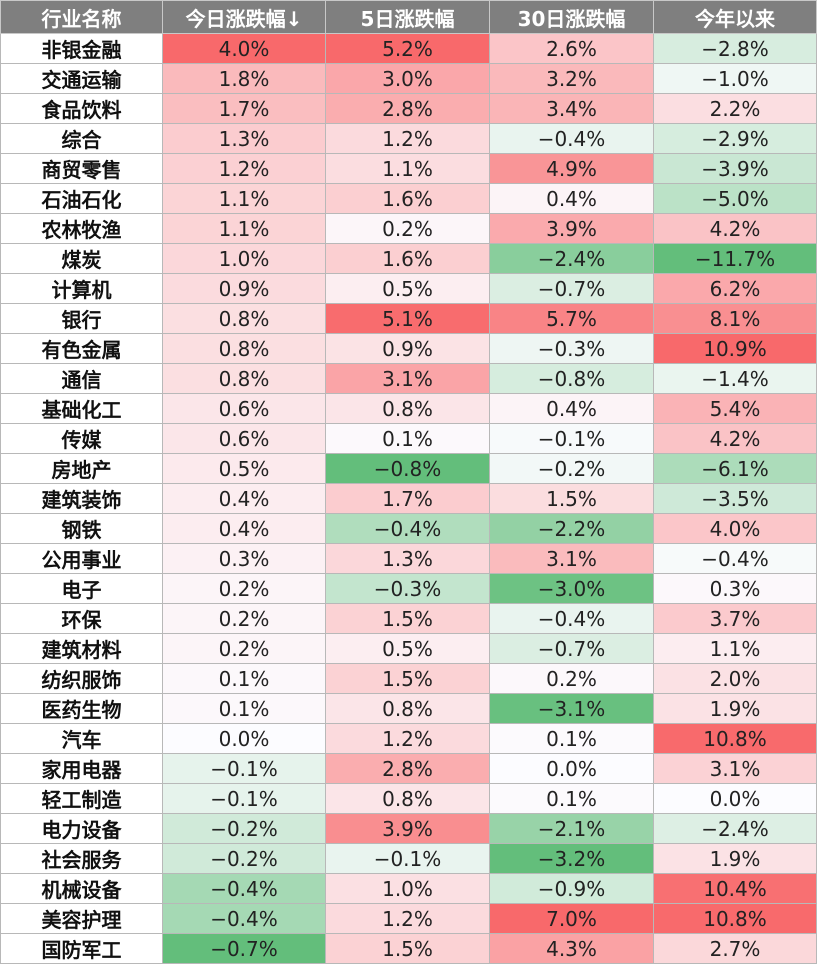  What do you see at coordinates (571, 78) in the screenshot?
I see `30day-change-cell: 3.2%` at bounding box center [571, 78].